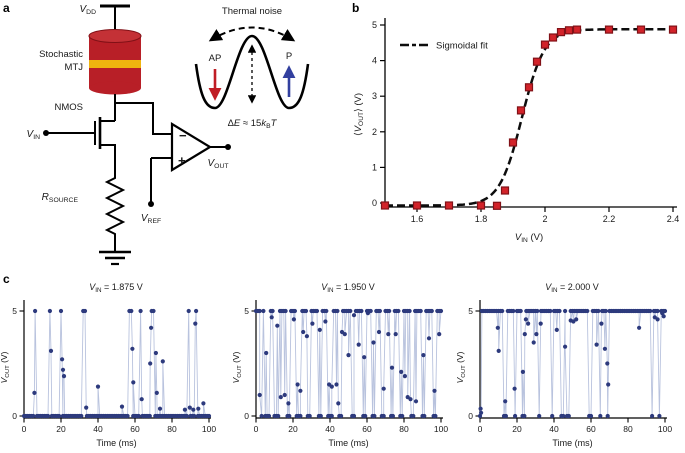 This screenshot has width=685, height=453. What do you see at coordinates (217, 164) in the screenshot?
I see `vout-label: VOUT` at bounding box center [217, 164].